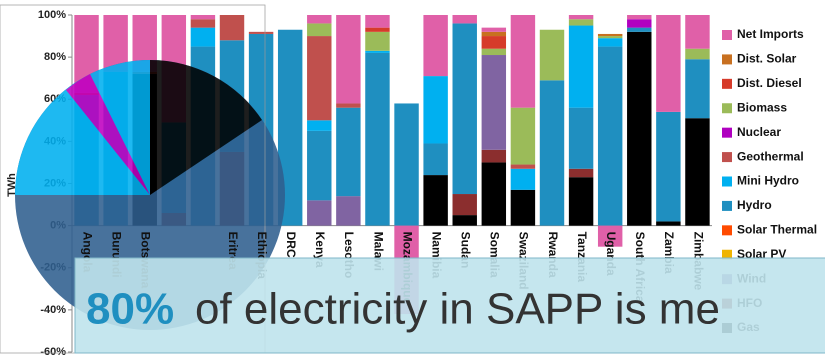 This screenshot has height=360, width=825. What do you see at coordinates (55, 57) in the screenshot?
I see `y-tick-label: 80%` at bounding box center [55, 57].